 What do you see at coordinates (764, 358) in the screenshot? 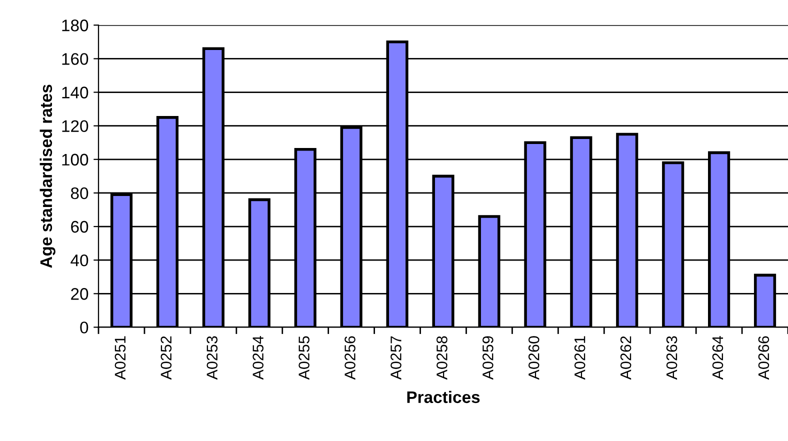
I see `x-tick-label: A0266` at bounding box center [764, 358].